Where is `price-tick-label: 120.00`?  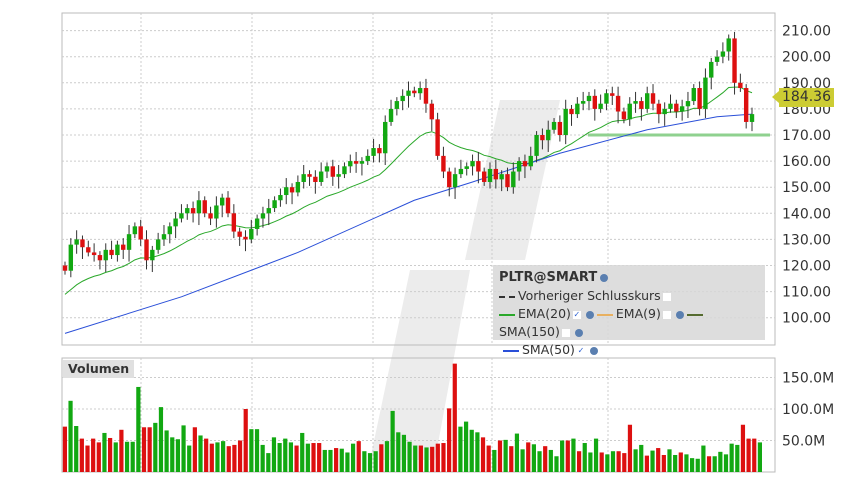 price-tick-label: 120.00 is located at coordinates (806, 267).